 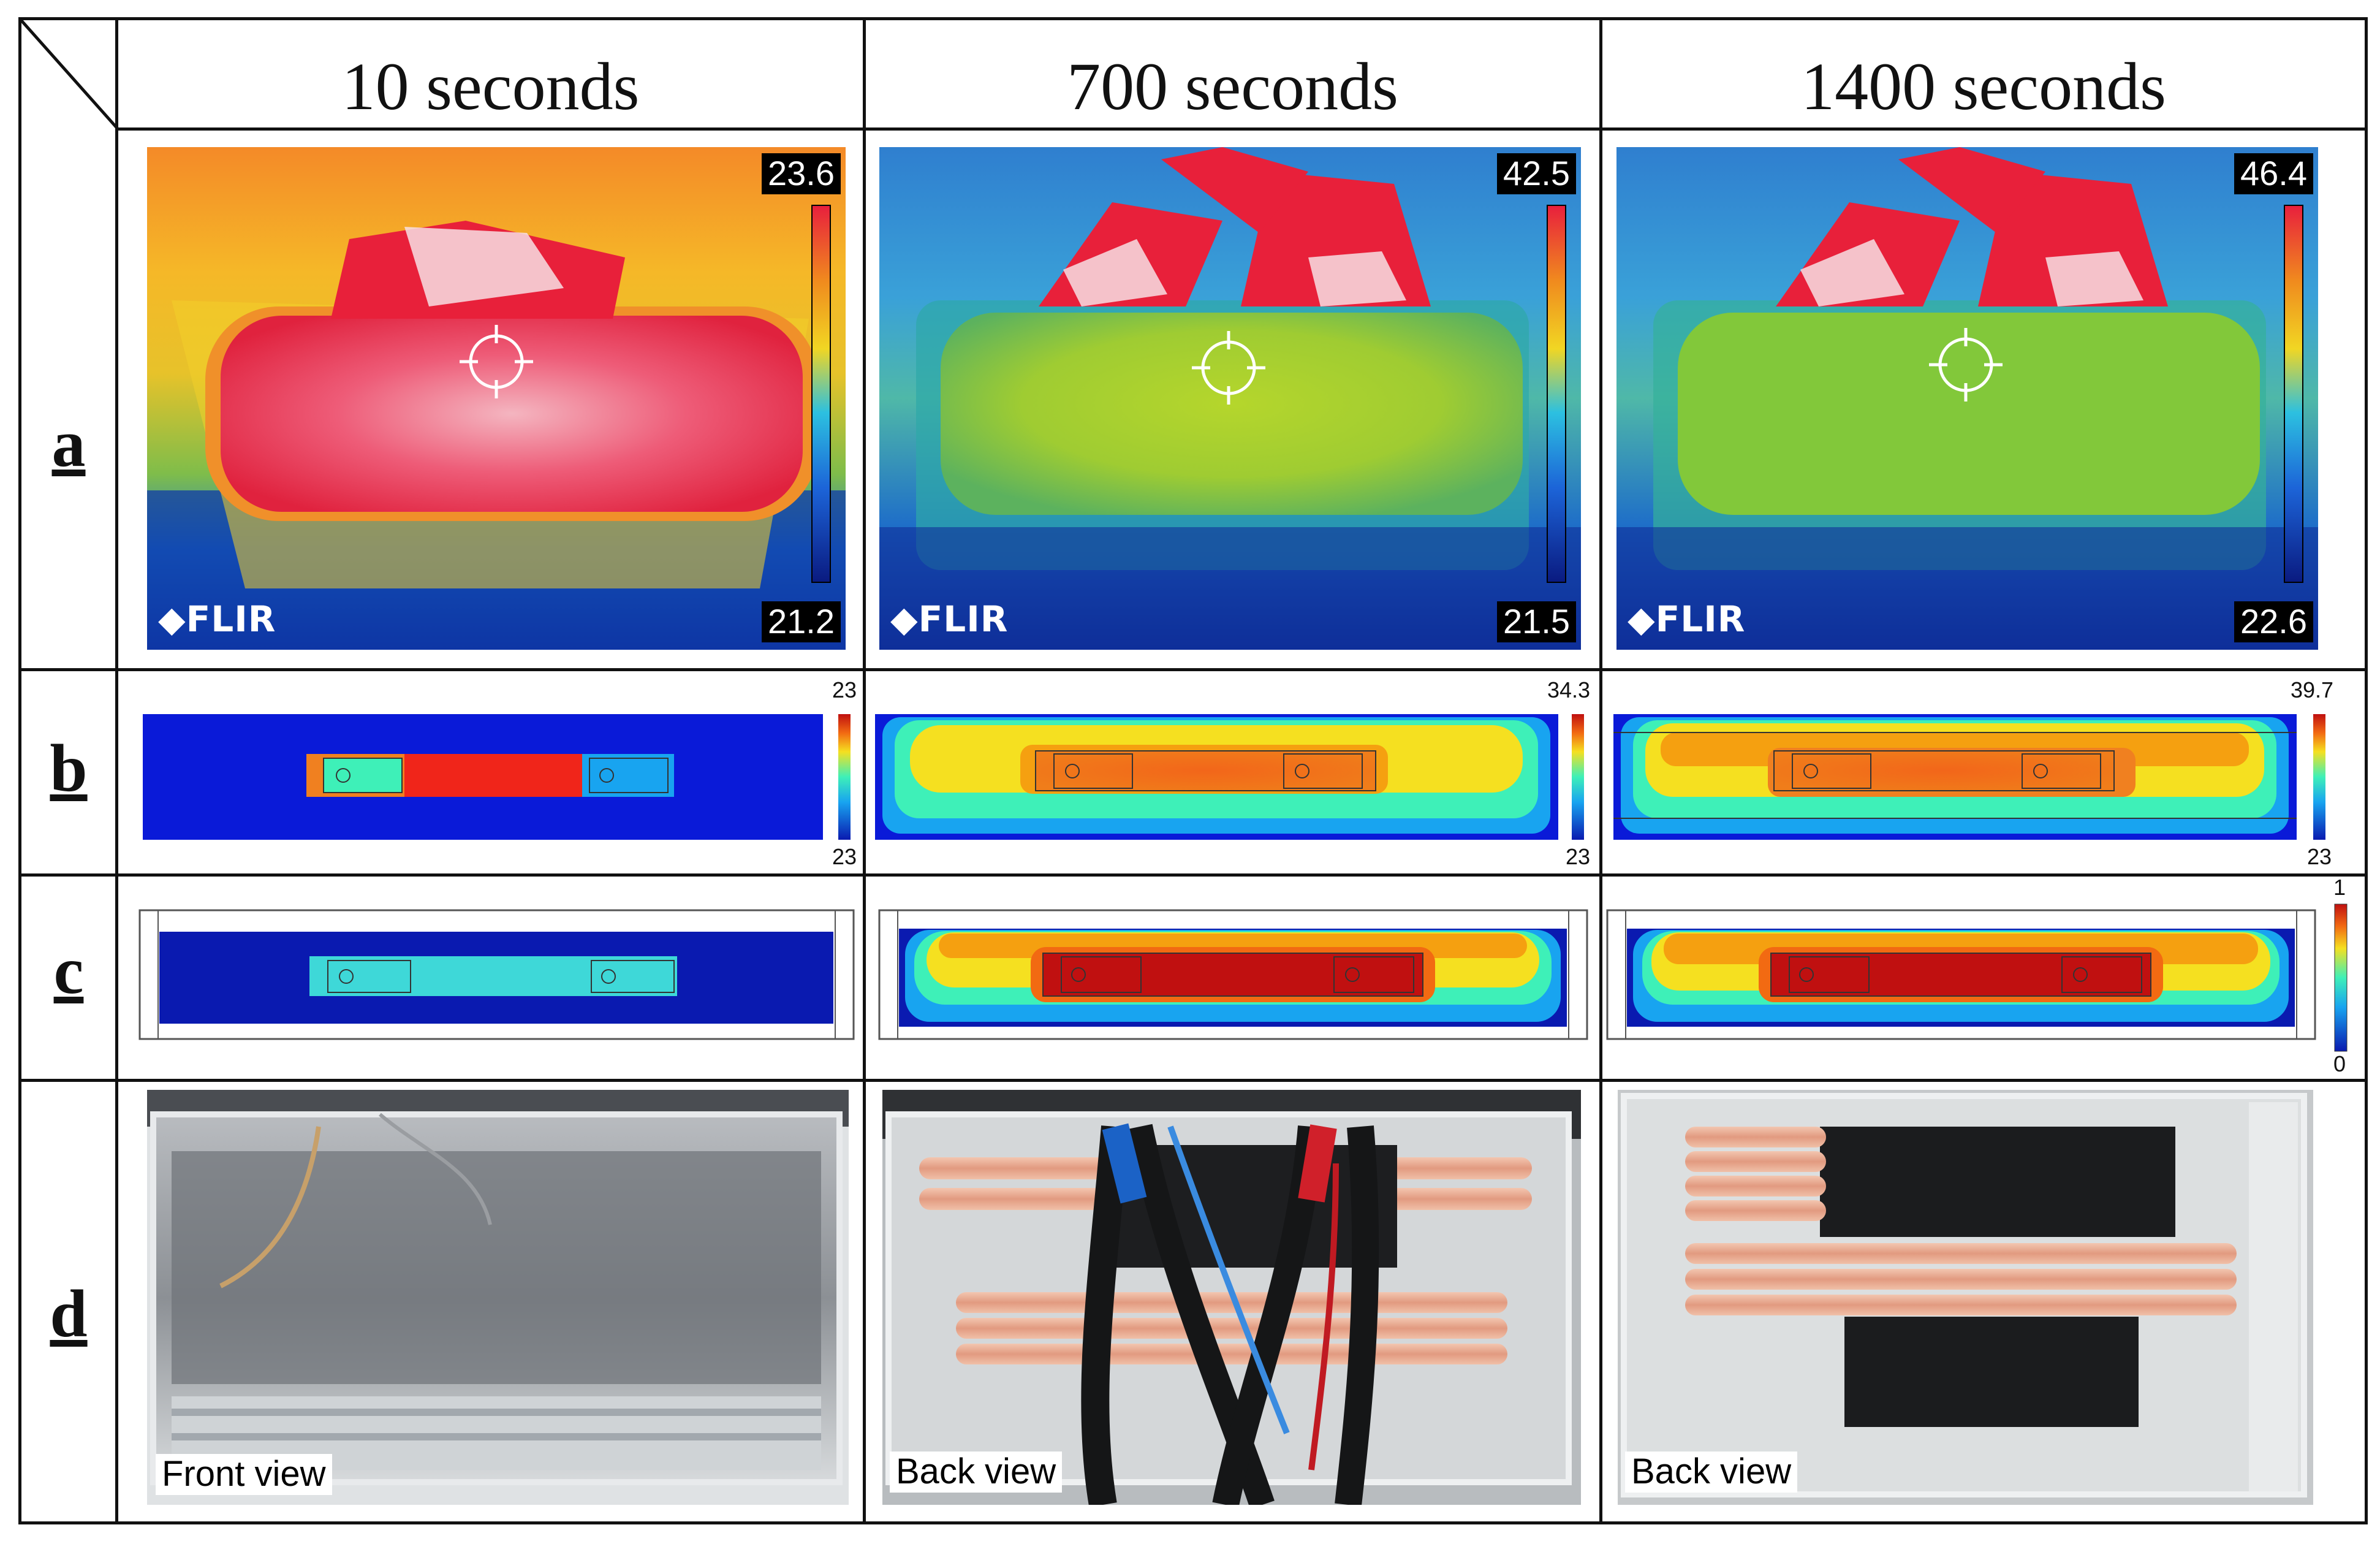 I want to click on row-divider-bc, so click(x=1193, y=875).